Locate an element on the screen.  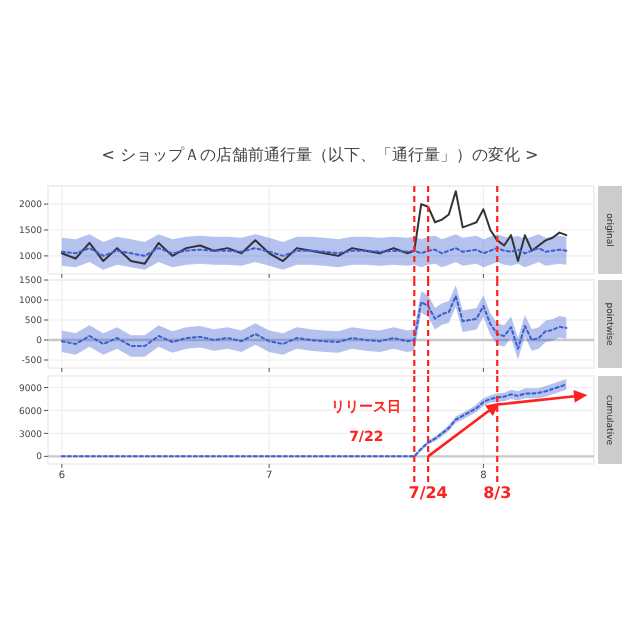
chart-title: < ショップＡの店舗前通行量（以下、「通行量」）の変化 > is located at coordinates (320, 155).